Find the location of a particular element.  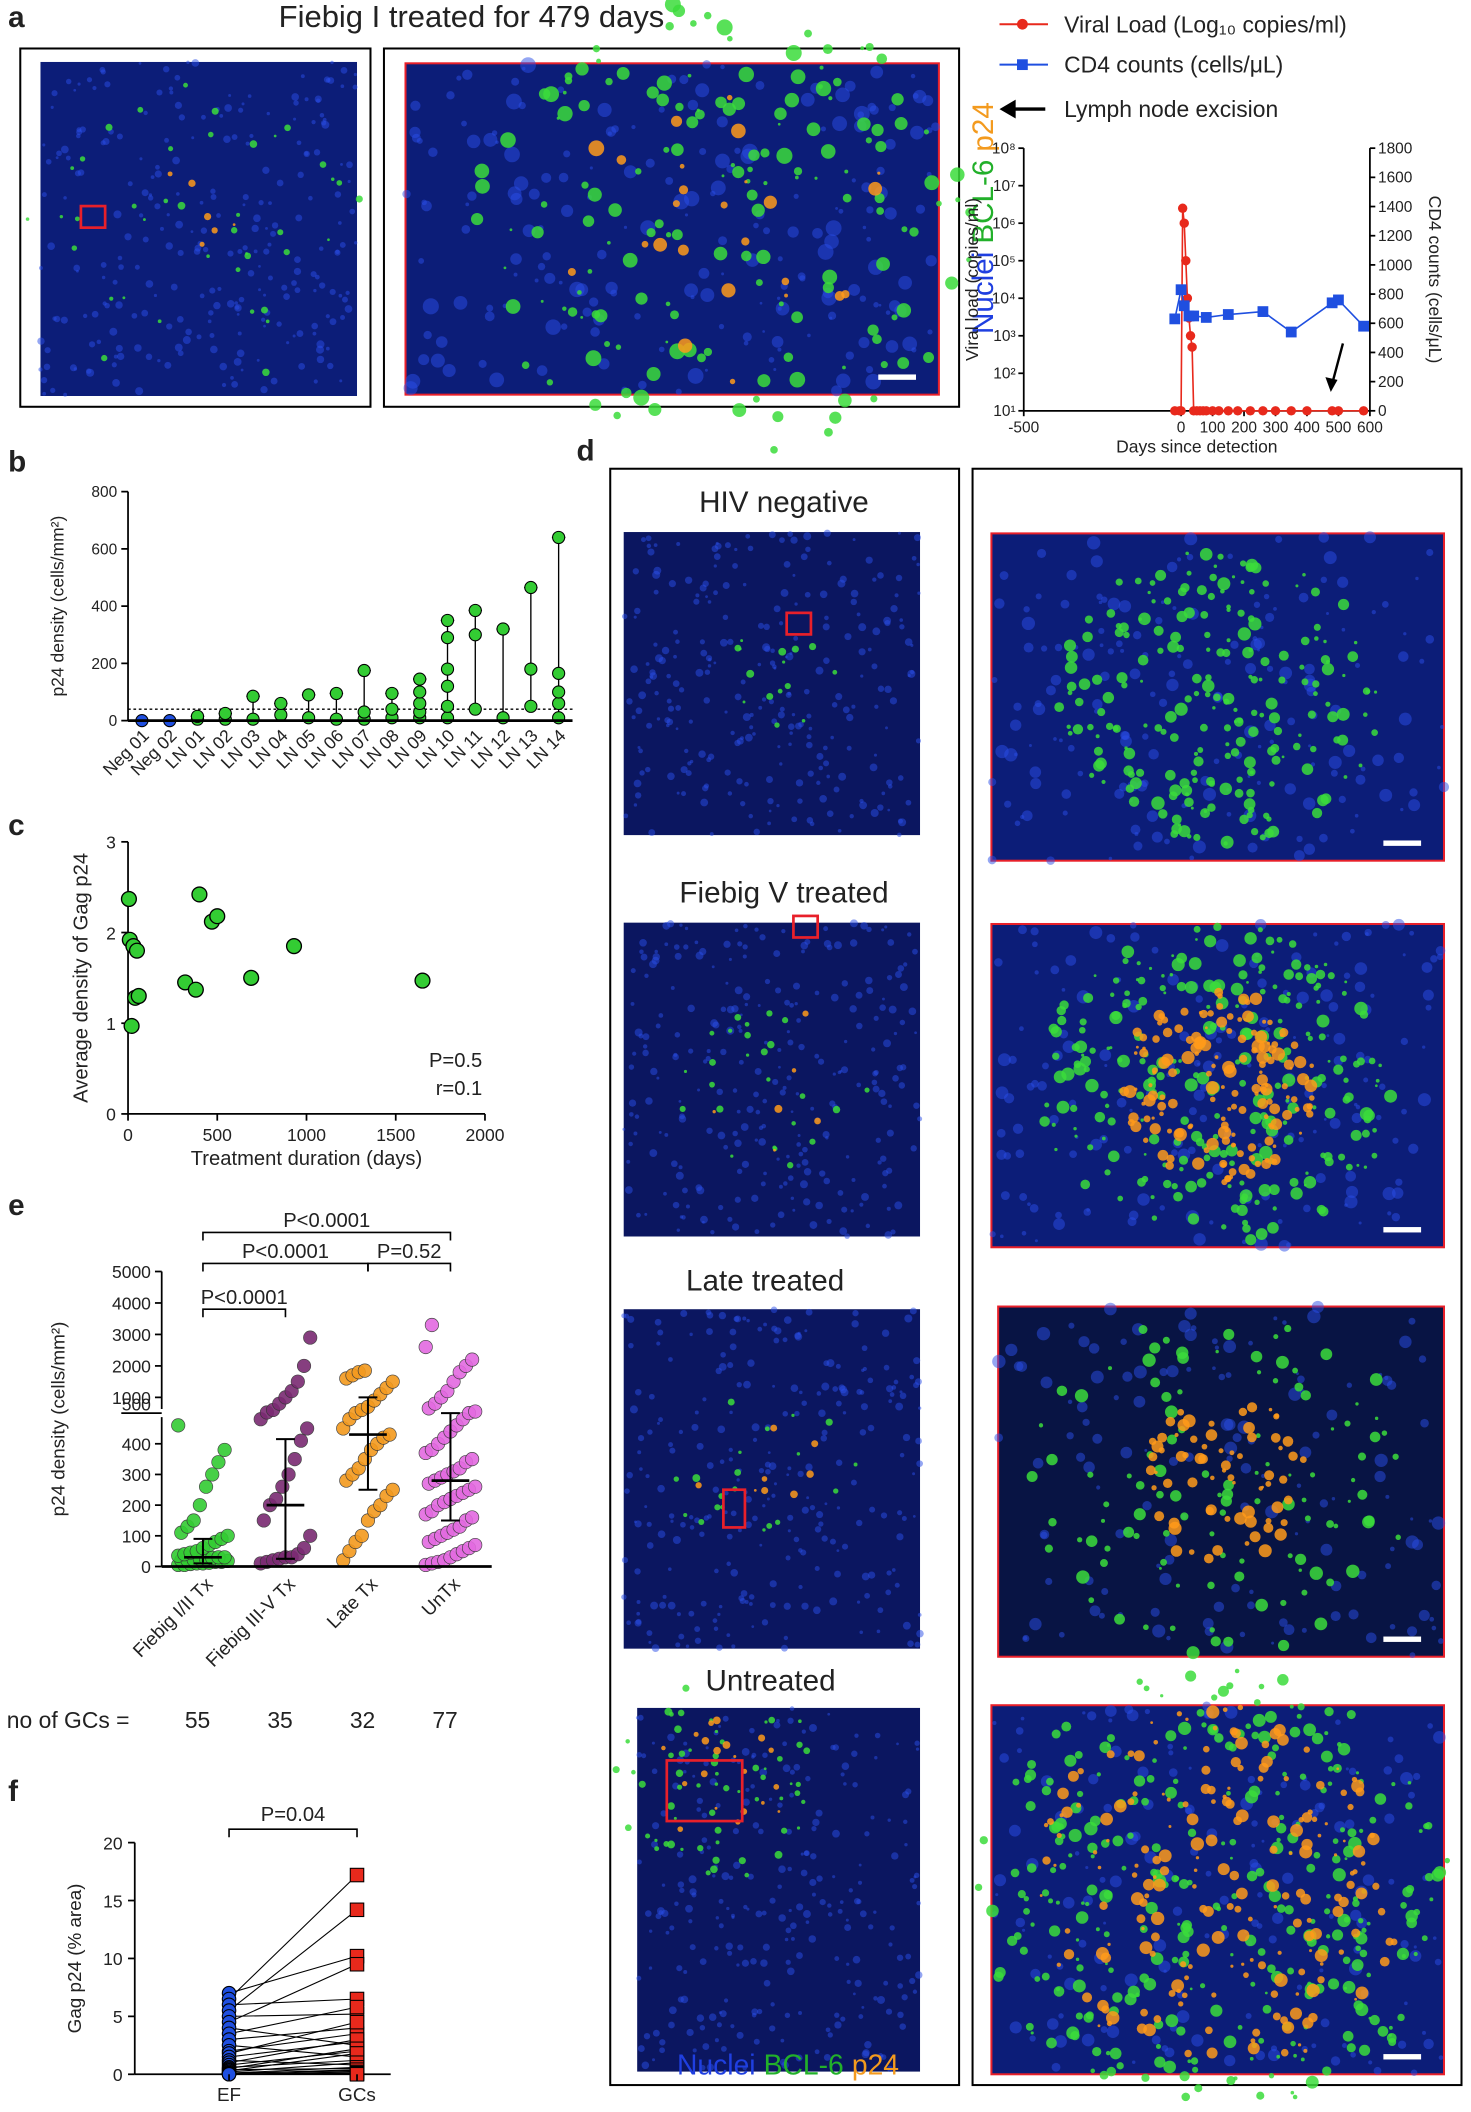

y-tick-label: 2000 is located at coordinates (131, 1367).